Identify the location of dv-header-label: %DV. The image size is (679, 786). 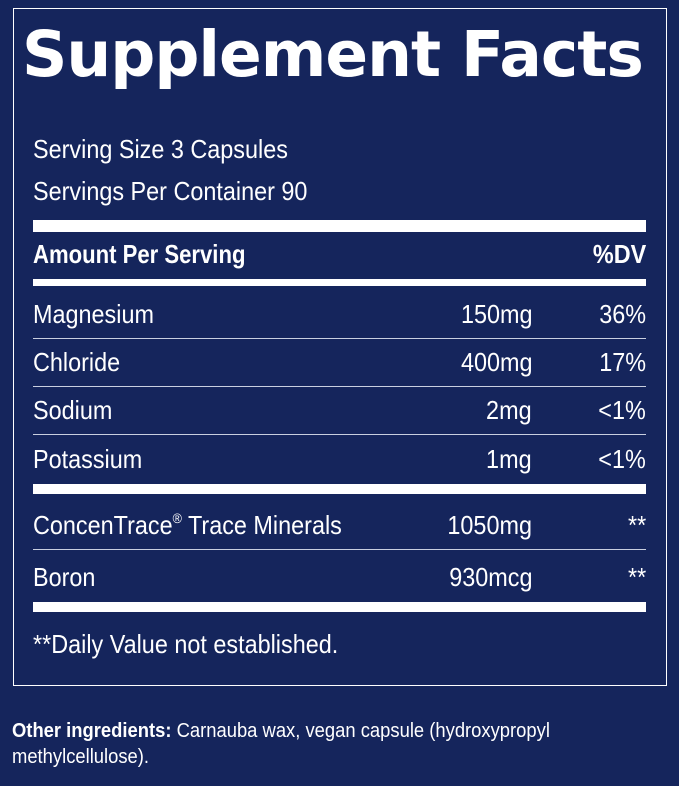
(619, 254).